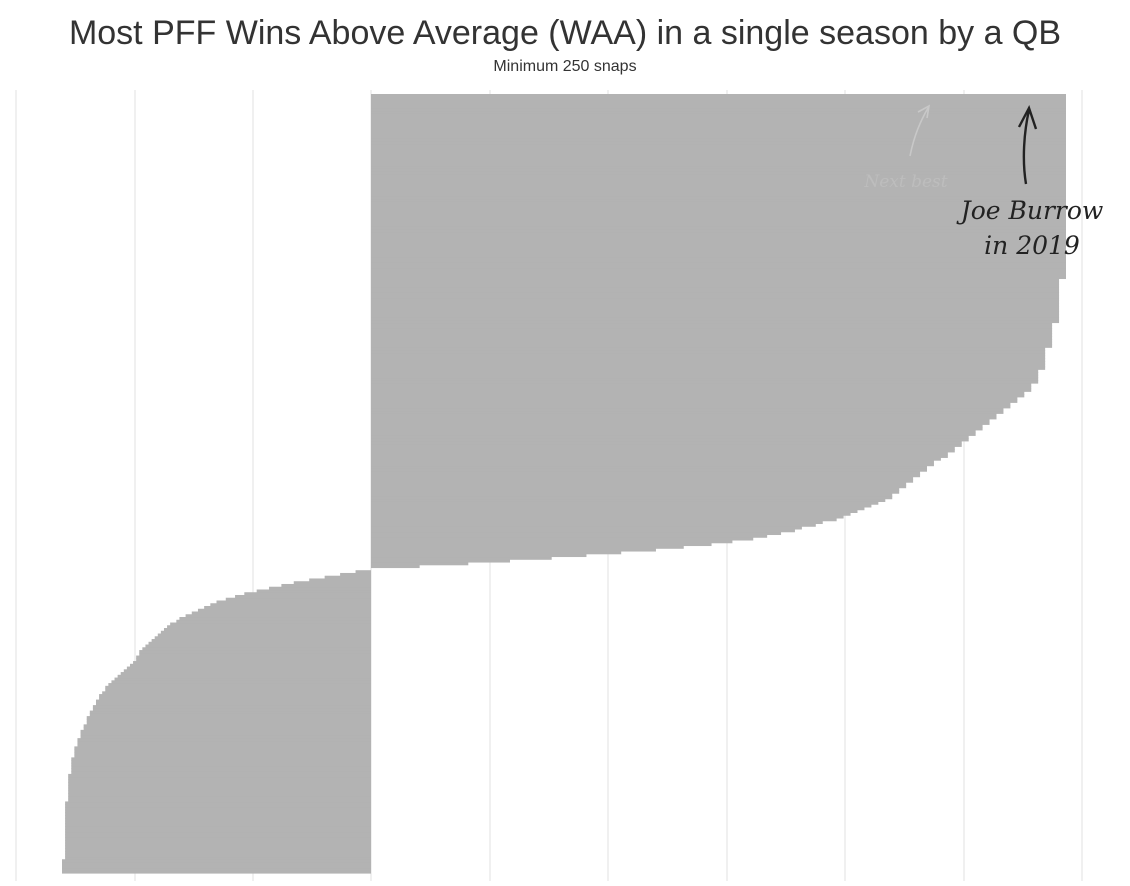 The height and width of the screenshot is (886, 1130). What do you see at coordinates (1027, 117) in the screenshot?
I see `burrow-arrowhead-icon` at bounding box center [1027, 117].